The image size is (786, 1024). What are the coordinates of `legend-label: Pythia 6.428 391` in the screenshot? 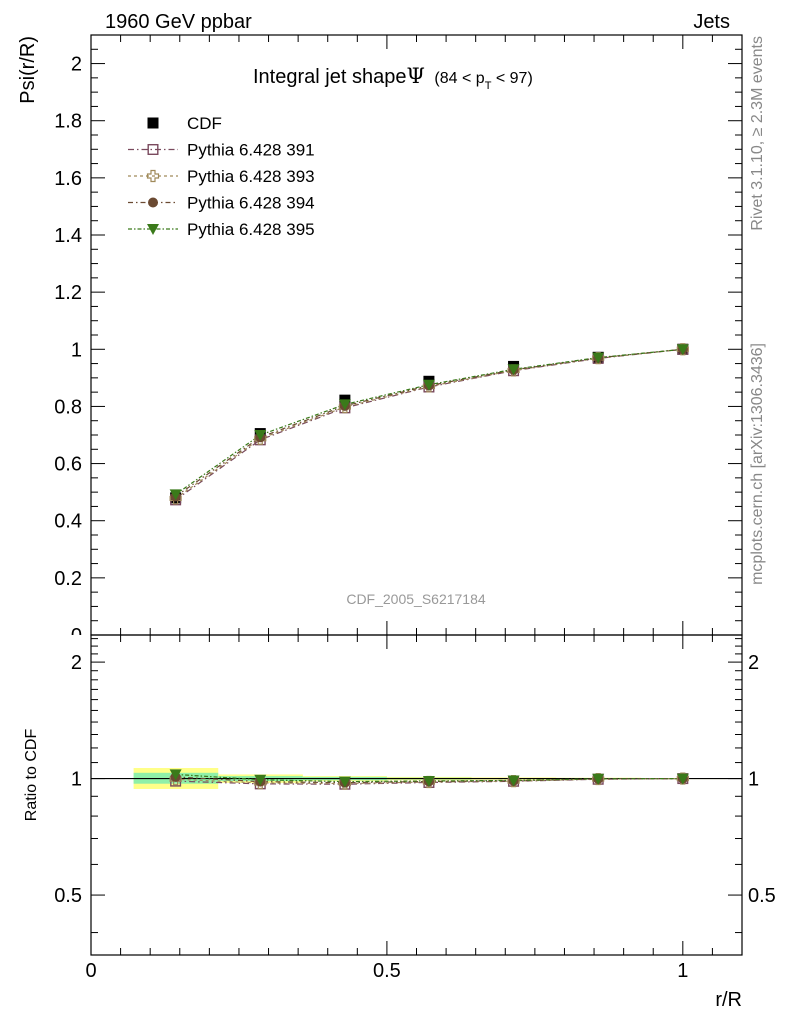 It's located at (251, 150).